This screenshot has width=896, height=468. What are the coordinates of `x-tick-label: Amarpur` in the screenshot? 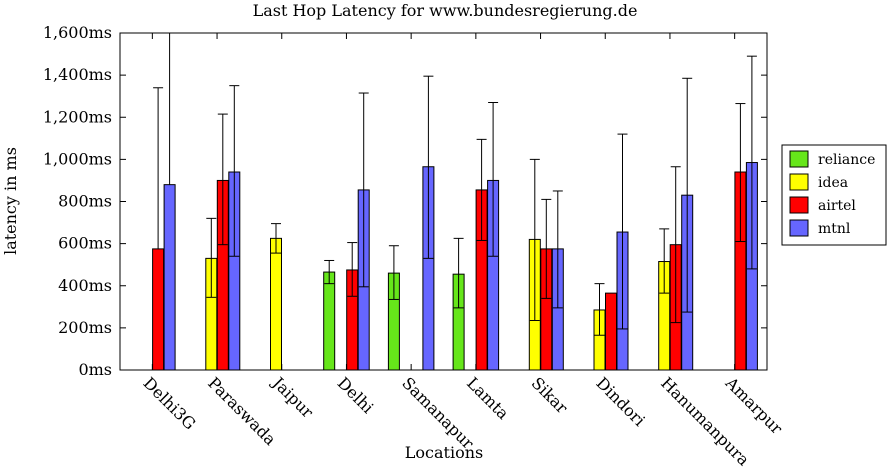 It's located at (753, 405).